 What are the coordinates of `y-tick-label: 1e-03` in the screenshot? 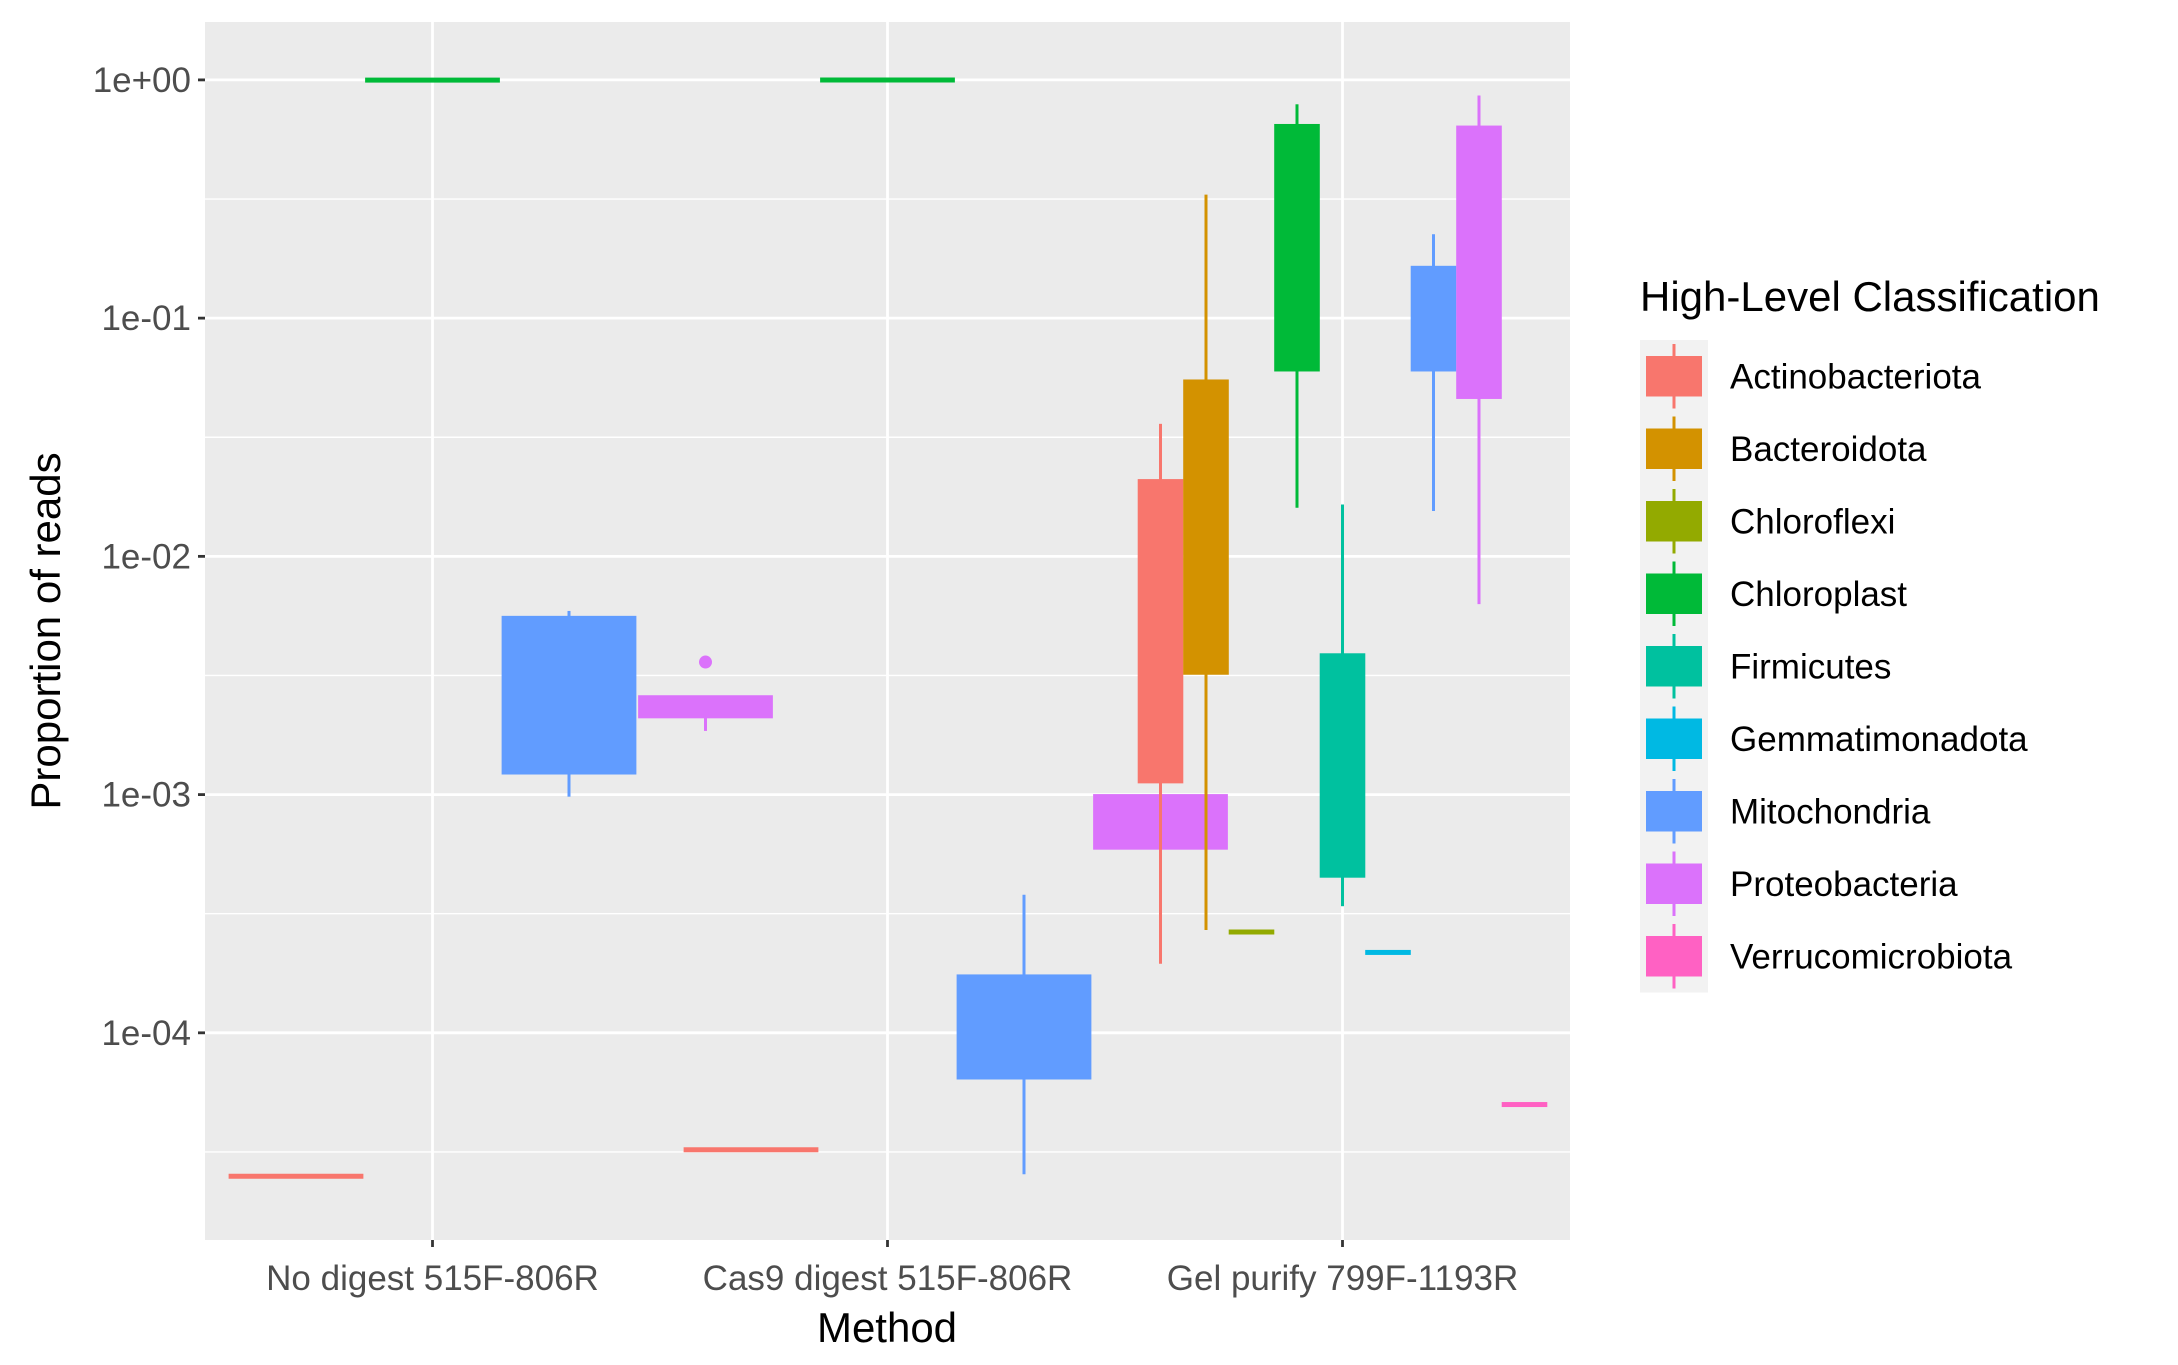 It's located at (146, 795).